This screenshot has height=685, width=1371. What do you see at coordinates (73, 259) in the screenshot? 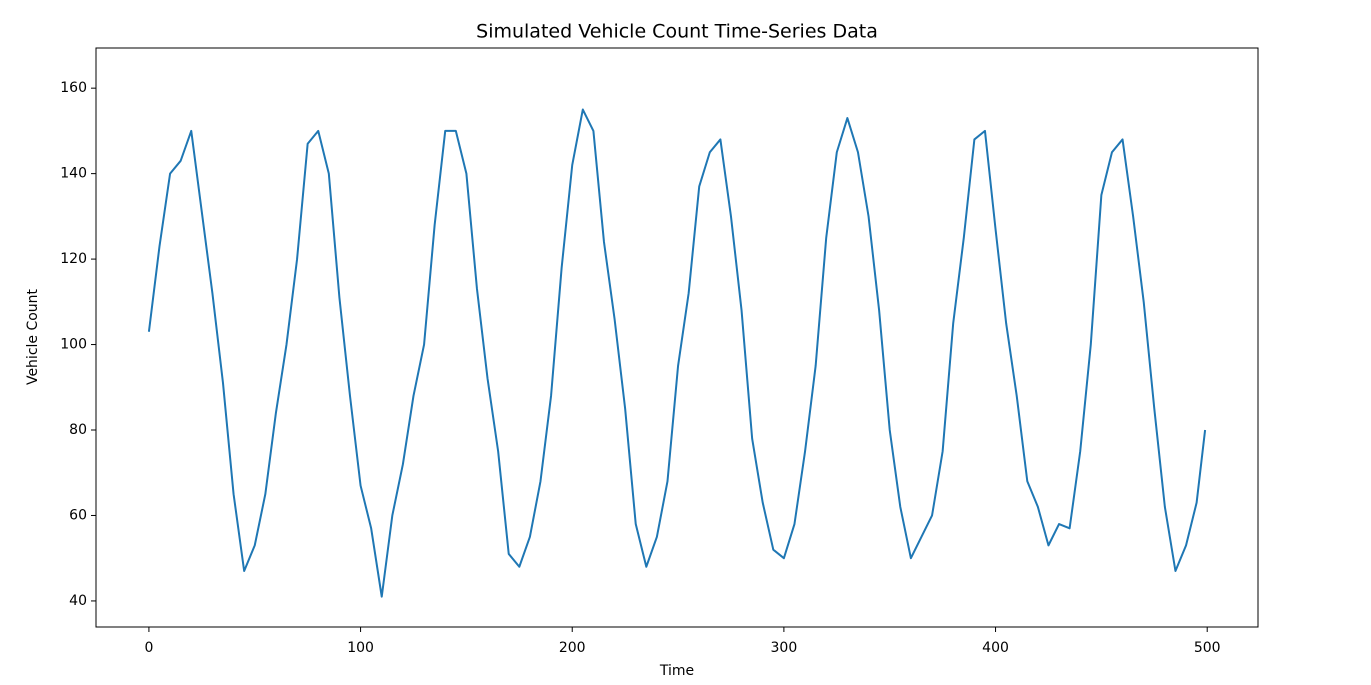
I see `y-tick-label: 120` at bounding box center [73, 259].